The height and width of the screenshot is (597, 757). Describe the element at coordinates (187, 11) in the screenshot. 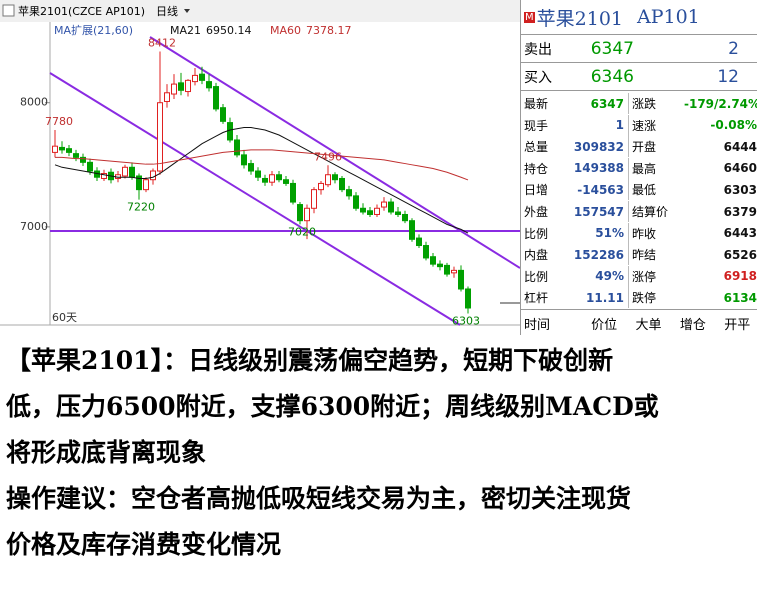

I see `dropdown` at that location.